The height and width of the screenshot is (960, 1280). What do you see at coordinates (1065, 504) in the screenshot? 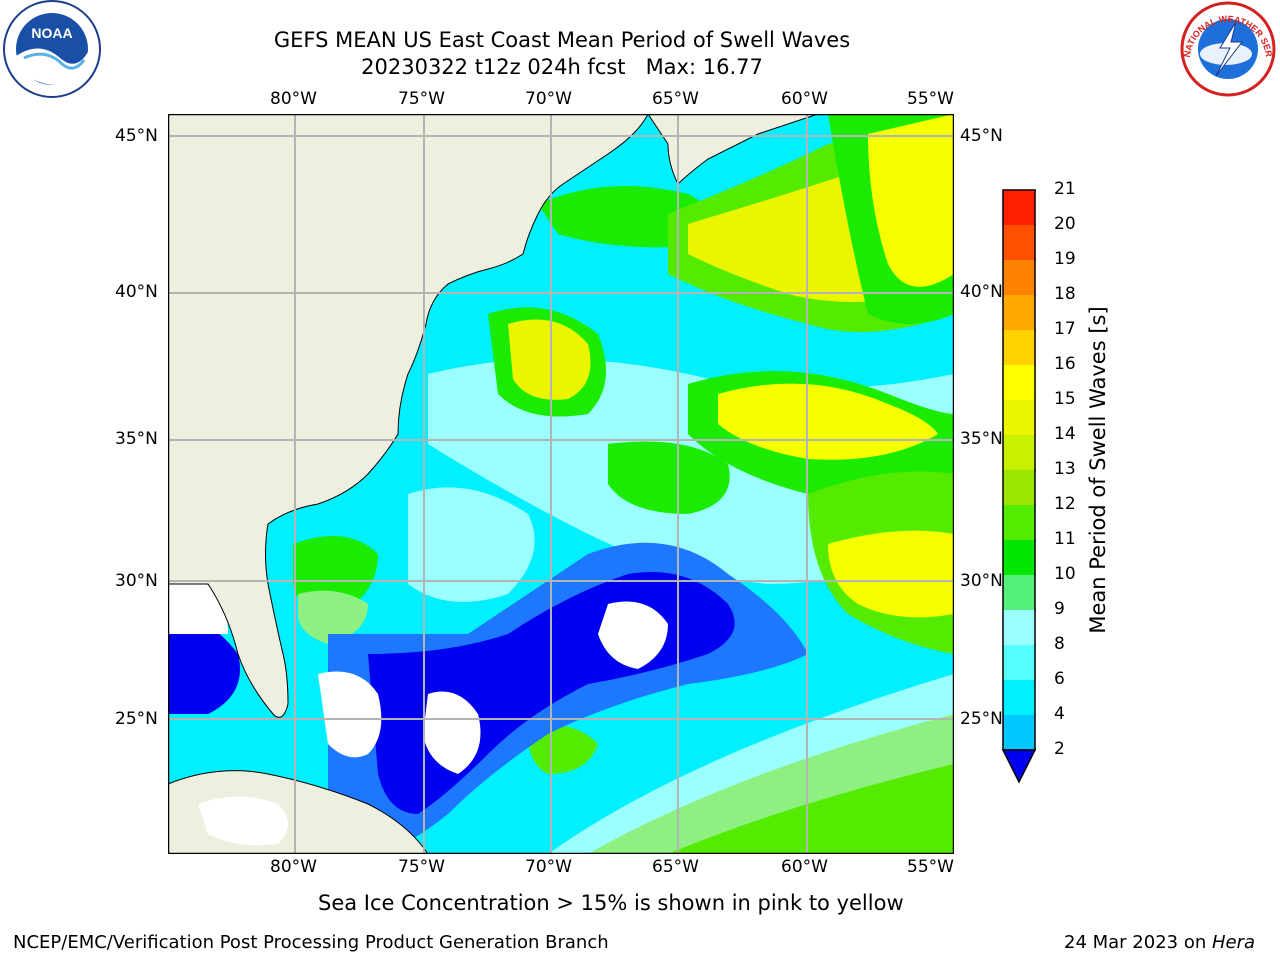
I see `colorbar-tick-label: 12` at bounding box center [1065, 504].